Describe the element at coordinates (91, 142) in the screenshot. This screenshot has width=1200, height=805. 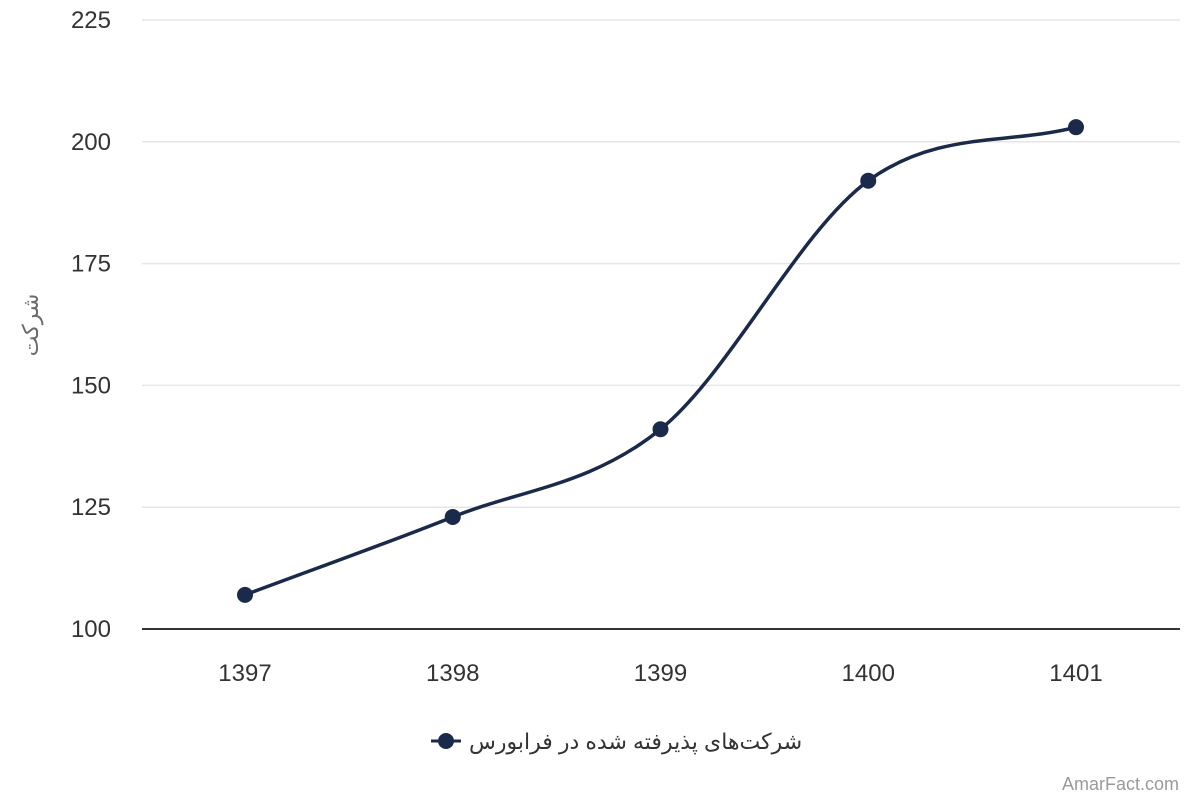
I see `y-tick-label: 200` at that location.